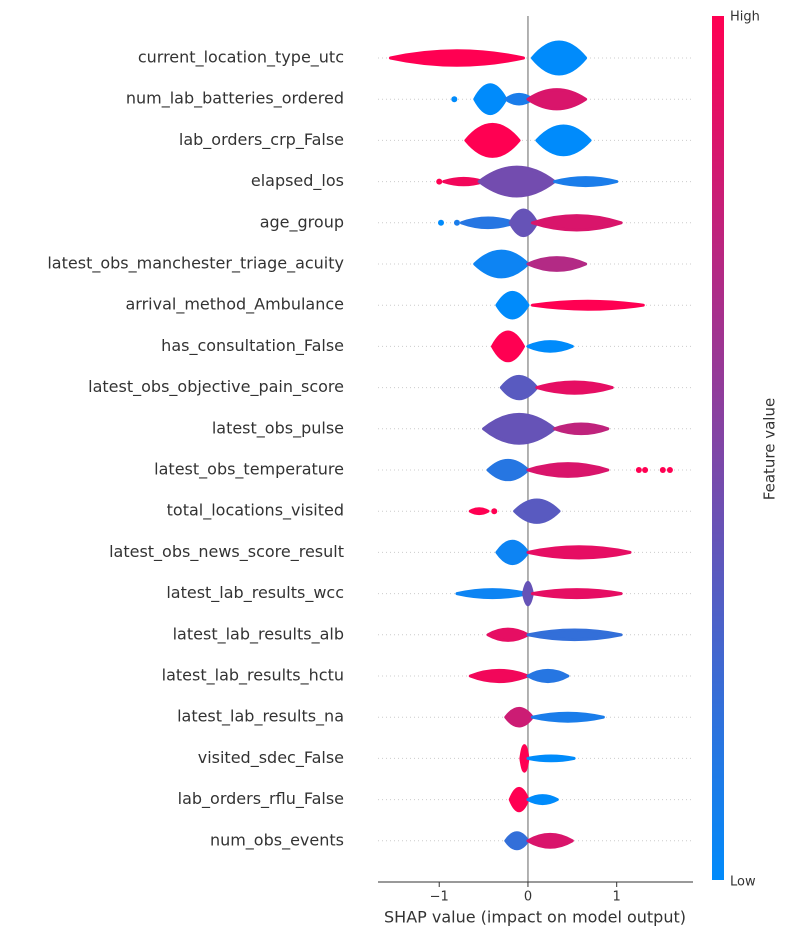 This screenshot has height=940, width=791. What do you see at coordinates (261, 799) in the screenshot?
I see `y-tick-label: lab_orders_rflu_False` at bounding box center [261, 799].